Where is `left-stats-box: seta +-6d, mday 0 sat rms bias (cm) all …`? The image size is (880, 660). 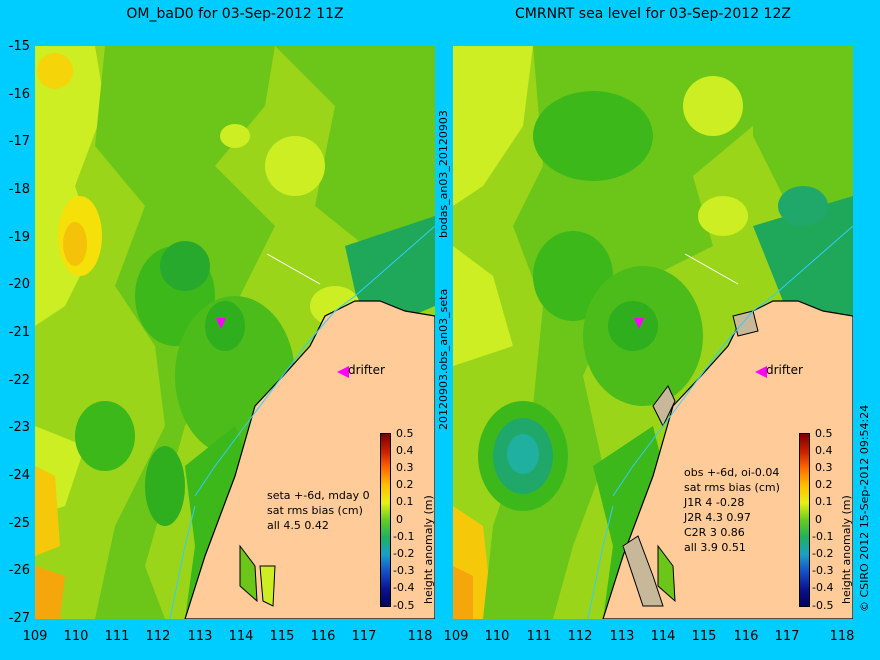 left-stats-box: seta +-6d, mday 0 sat rms bias (cm) all … is located at coordinates (318, 510).